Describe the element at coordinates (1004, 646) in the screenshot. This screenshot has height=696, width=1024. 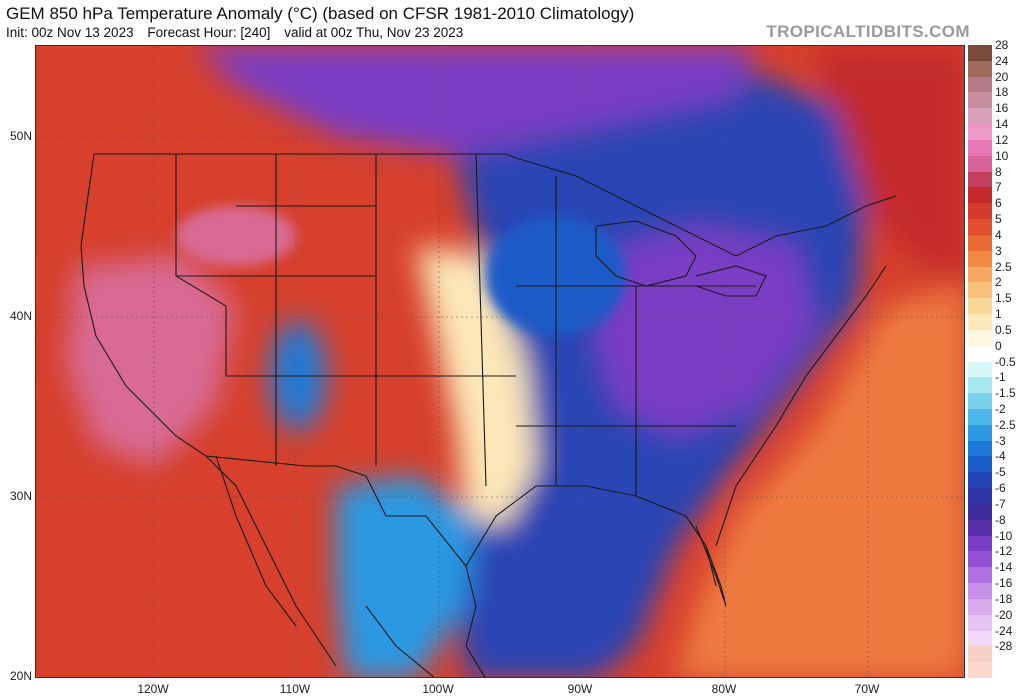
I see `legend-label: -28` at that location.